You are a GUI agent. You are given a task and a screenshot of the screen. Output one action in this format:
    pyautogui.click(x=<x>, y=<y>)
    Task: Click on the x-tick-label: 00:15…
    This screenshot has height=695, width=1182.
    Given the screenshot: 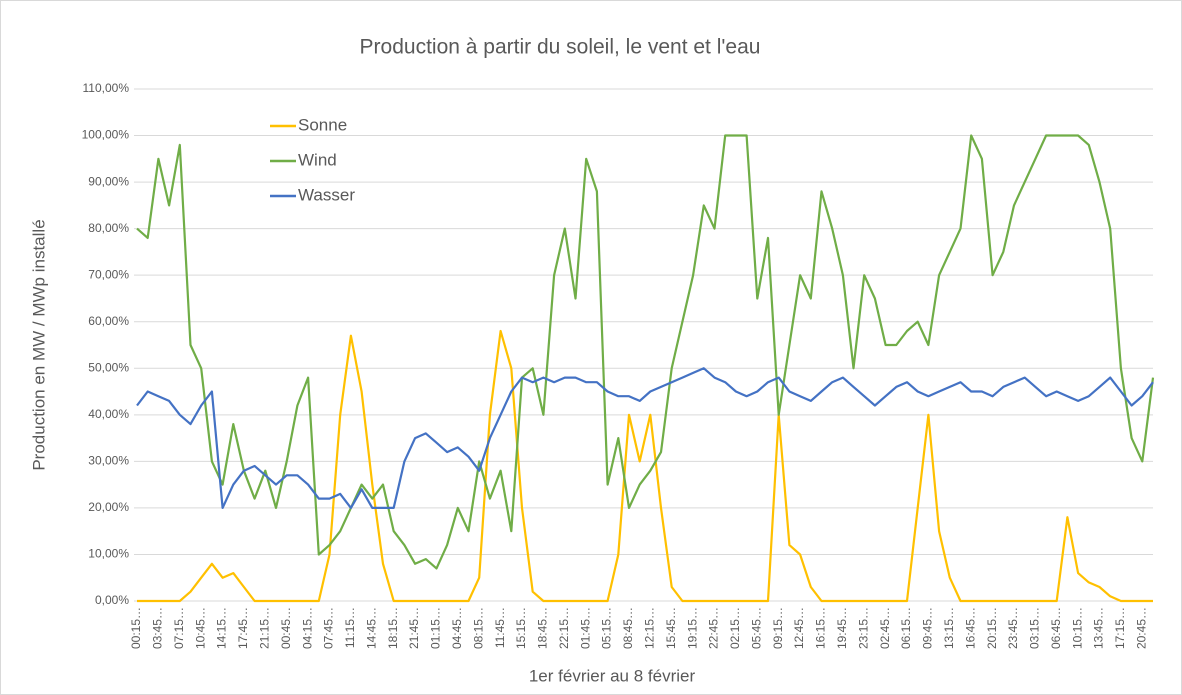 What is the action you would take?
    pyautogui.click(x=136, y=628)
    